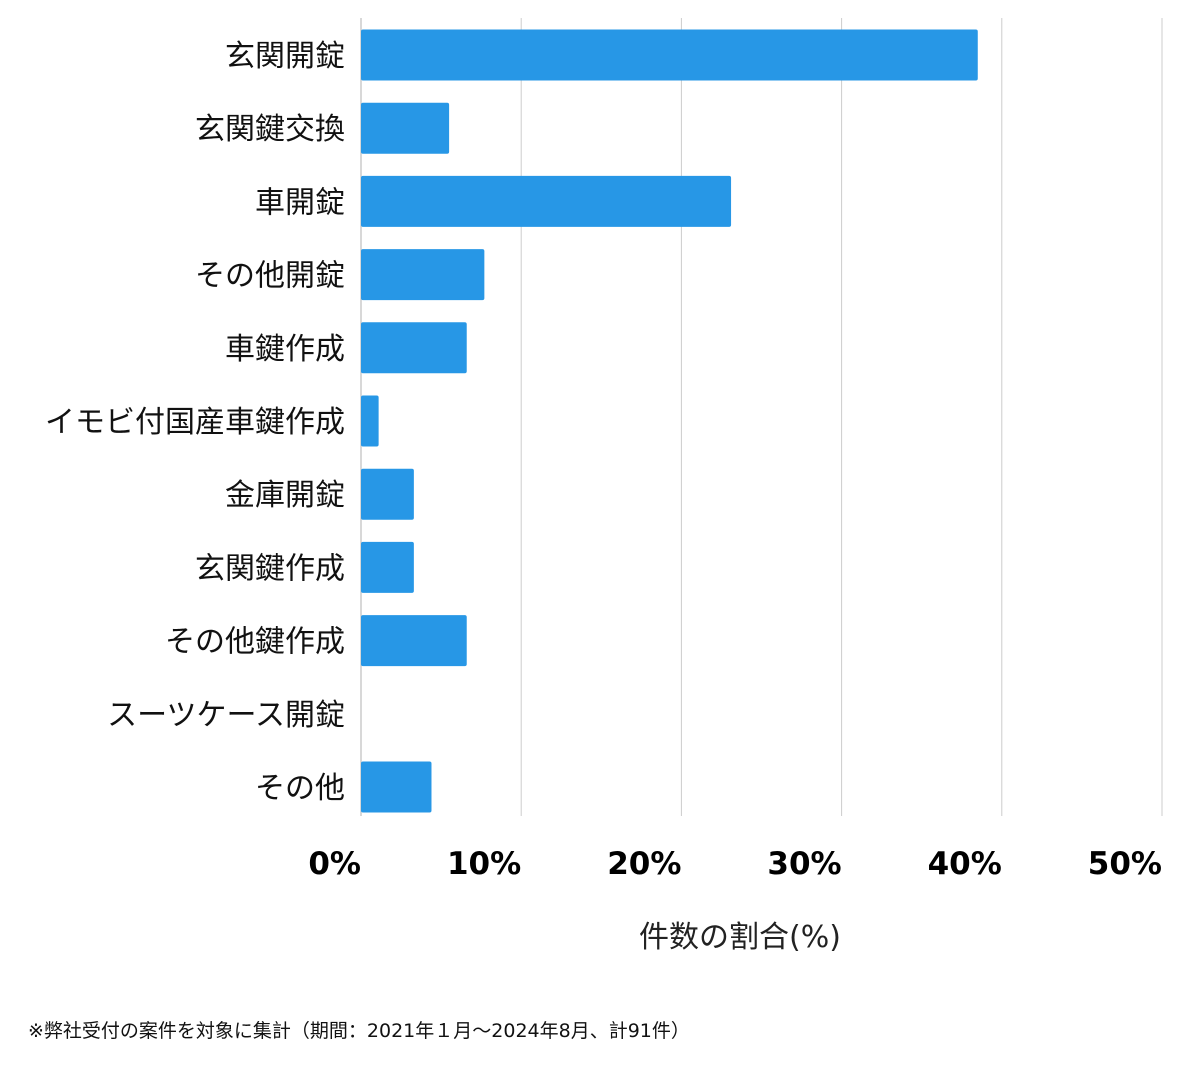 Image resolution: width=1200 pixels, height=1069 pixels. I want to click on category-label: 車鍵作成, so click(285, 349).